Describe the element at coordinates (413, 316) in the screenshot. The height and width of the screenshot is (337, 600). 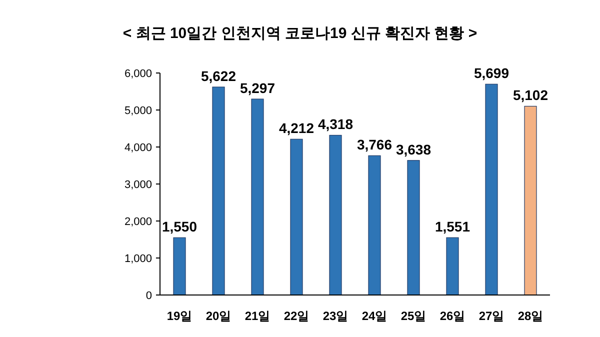
I see `x-tick-label: 25일` at that location.